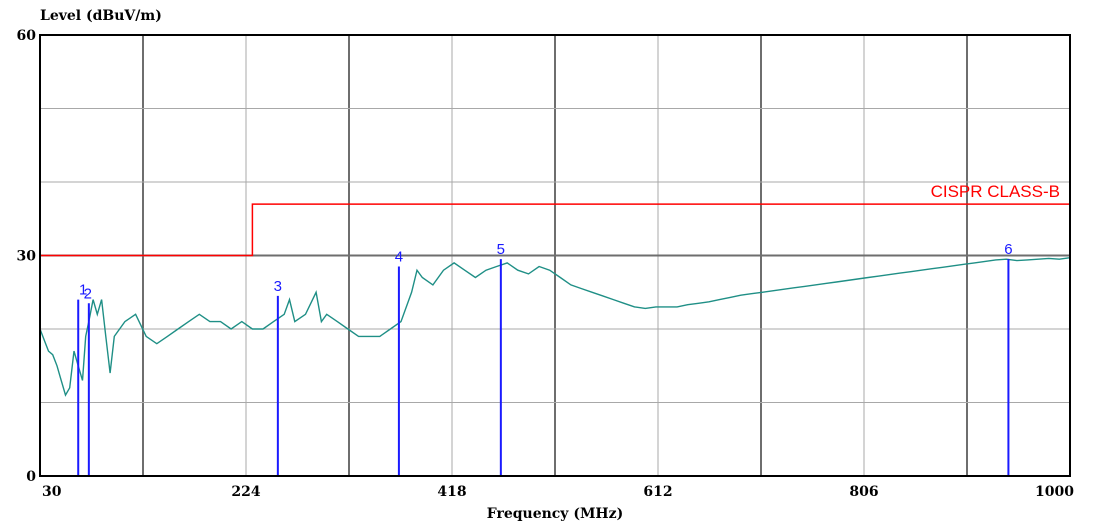 This screenshot has height=525, width=1097. Describe the element at coordinates (555, 514) in the screenshot. I see `x-axis-title: Frequency (MHz)` at that location.